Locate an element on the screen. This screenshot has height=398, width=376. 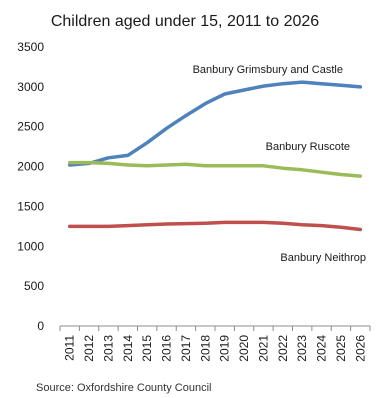
x-tick-label: 2020 is located at coordinates (244, 348).